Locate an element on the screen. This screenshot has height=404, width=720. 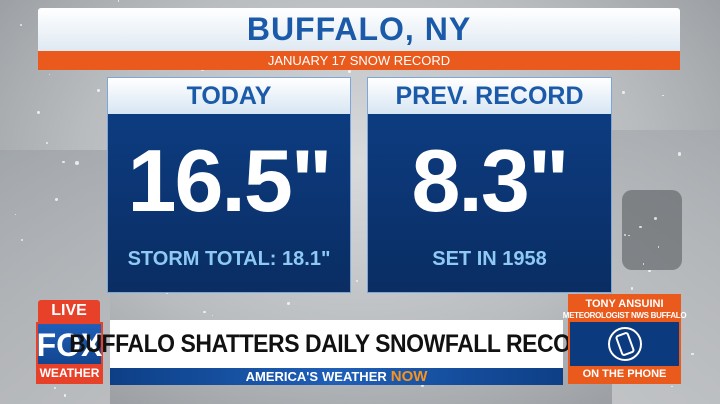
tagline-part: AMERICA'S is located at coordinates (281, 376).